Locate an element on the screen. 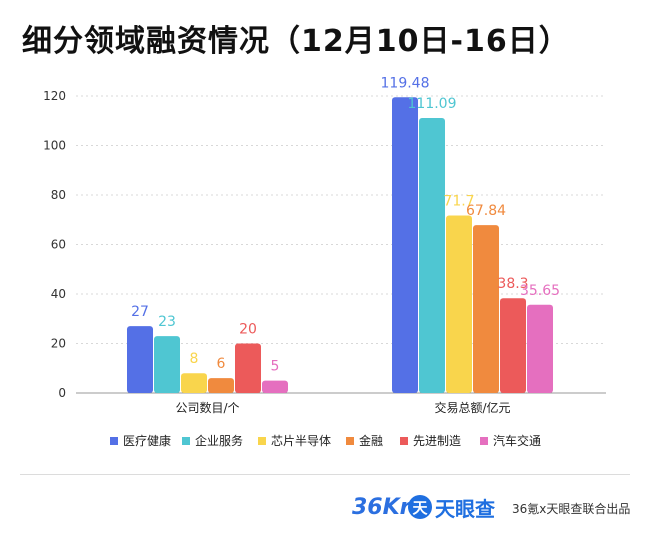 The width and height of the screenshot is (650, 535). data-label: 27 is located at coordinates (140, 312).